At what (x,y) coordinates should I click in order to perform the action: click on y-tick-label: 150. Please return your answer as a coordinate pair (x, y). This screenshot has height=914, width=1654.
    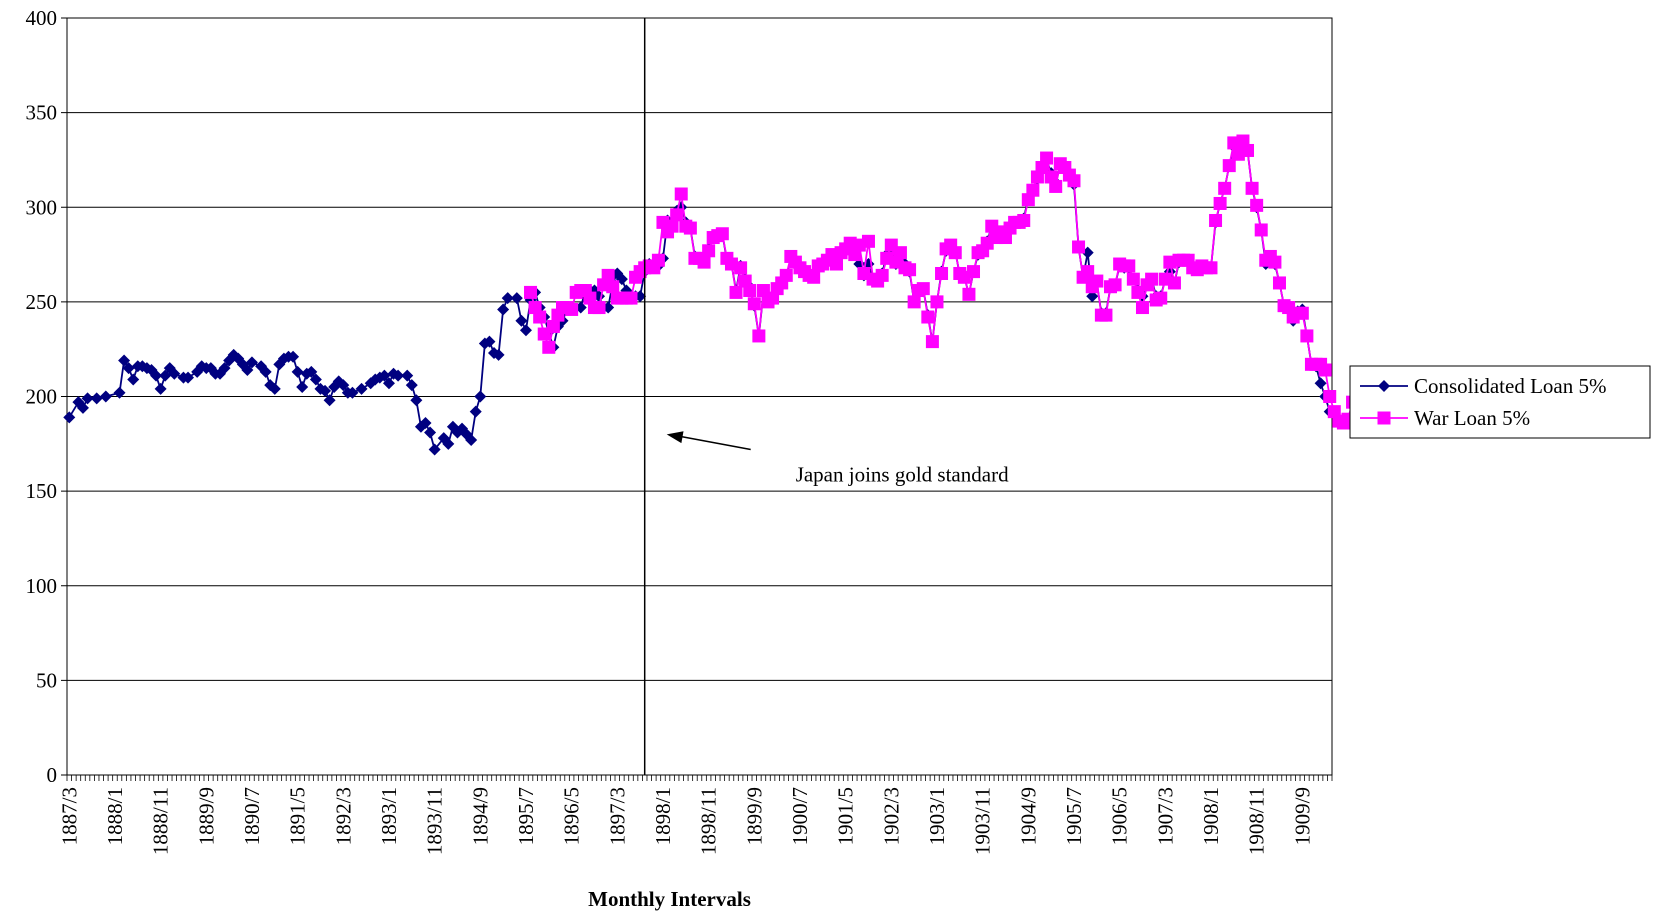
    Looking at the image, I should click on (42, 491).